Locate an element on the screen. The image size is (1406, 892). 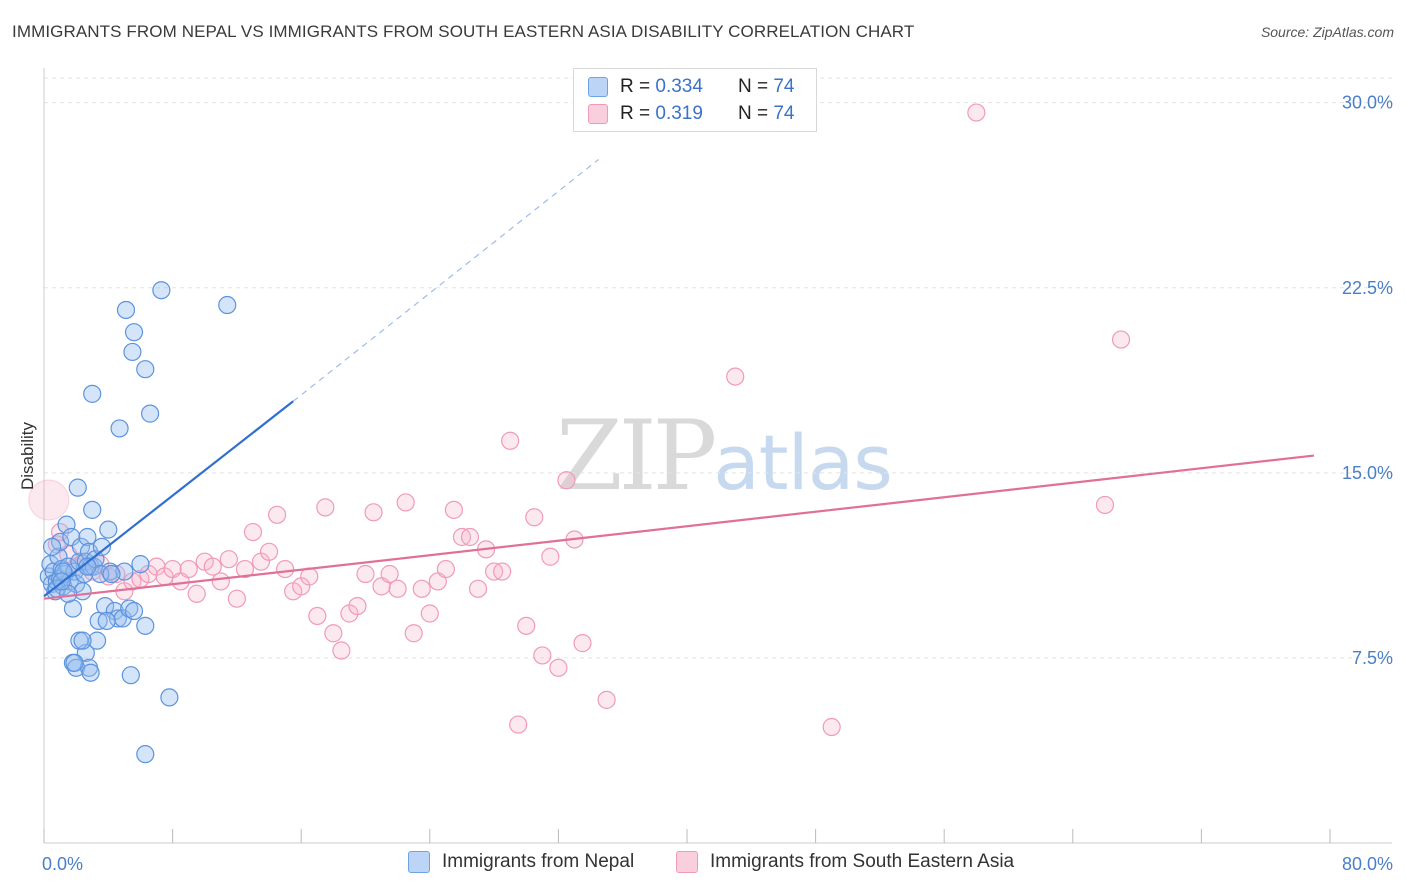
y-tick-labels: 7.5% 15.0% 22.5% 30.0% is located at coordinates (1367, 380).